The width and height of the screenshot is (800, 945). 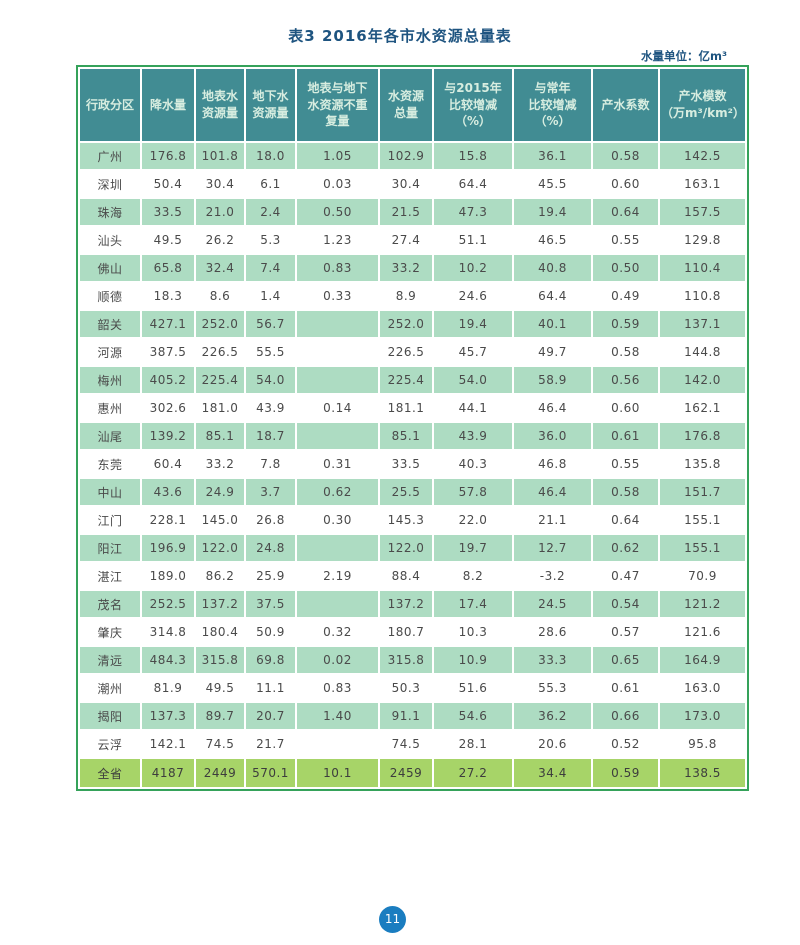 I want to click on table-cell: 181.0, so click(x=220, y=408).